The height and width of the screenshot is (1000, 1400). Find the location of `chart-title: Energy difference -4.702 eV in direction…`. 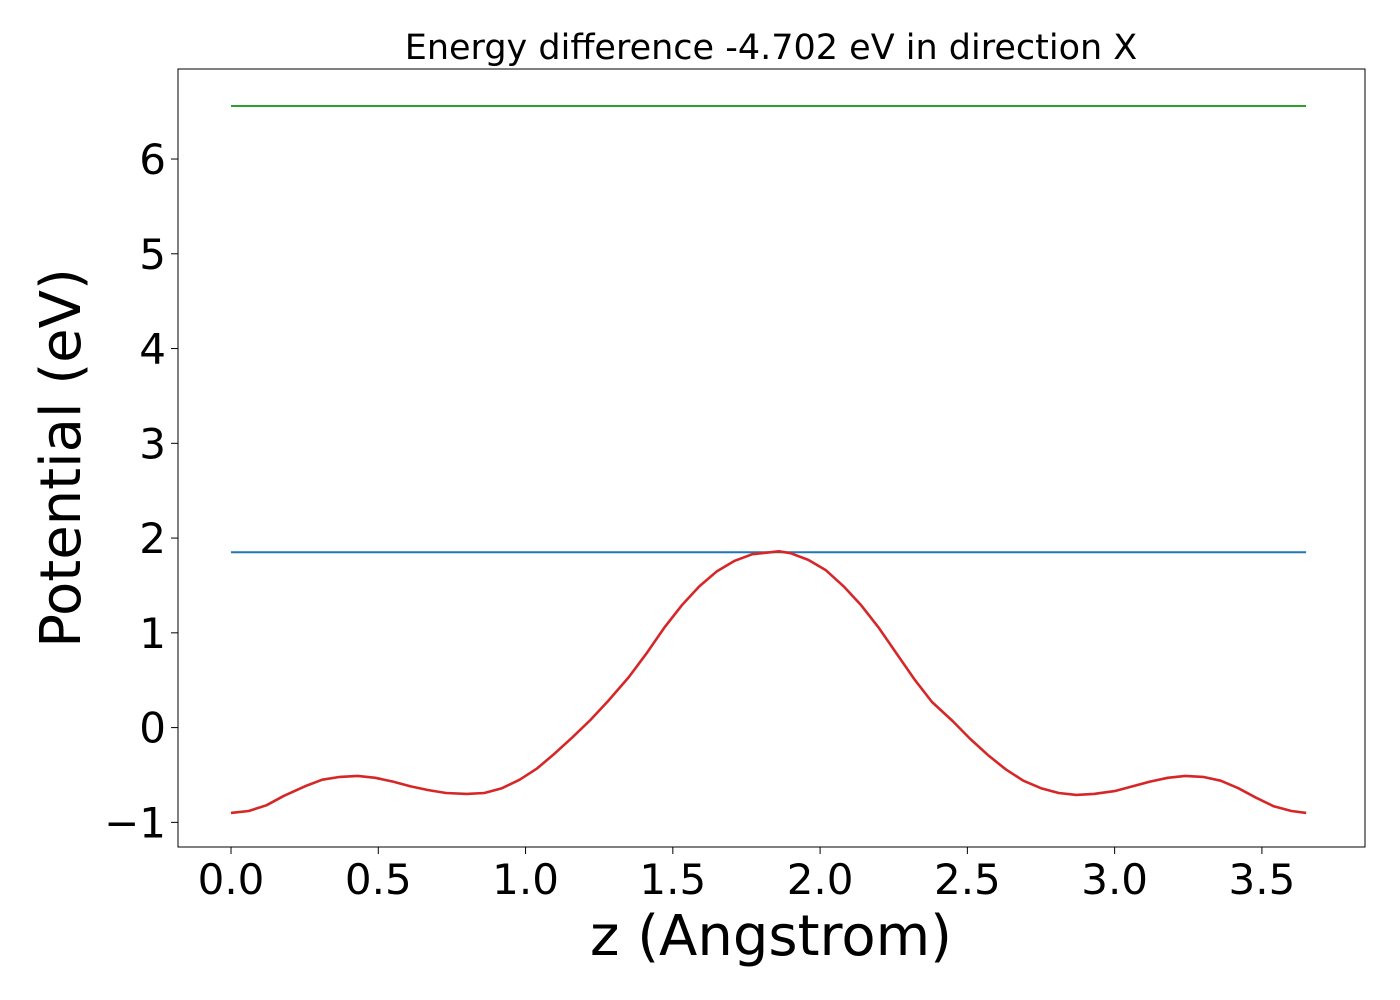

chart-title: Energy difference -4.702 eV in direction… is located at coordinates (771, 48).